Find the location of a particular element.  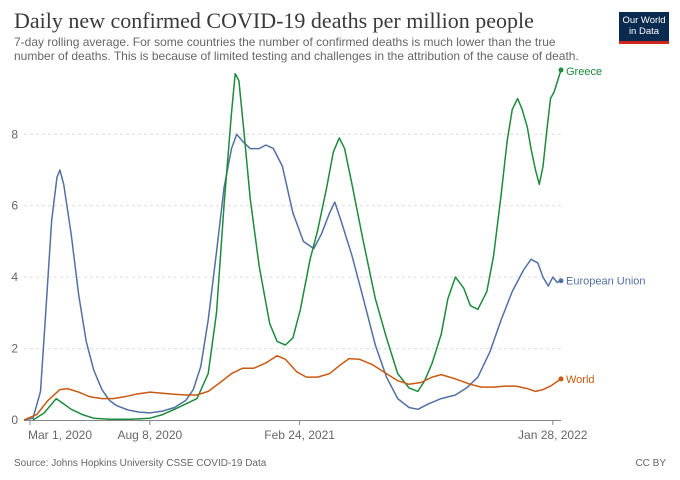

y-tick-label: 8 is located at coordinates (14, 134).